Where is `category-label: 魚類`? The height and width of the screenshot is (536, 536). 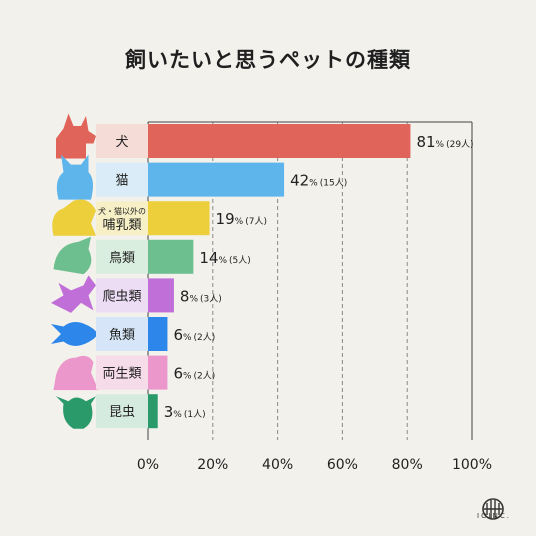 category-label: 魚類 is located at coordinates (122, 335).